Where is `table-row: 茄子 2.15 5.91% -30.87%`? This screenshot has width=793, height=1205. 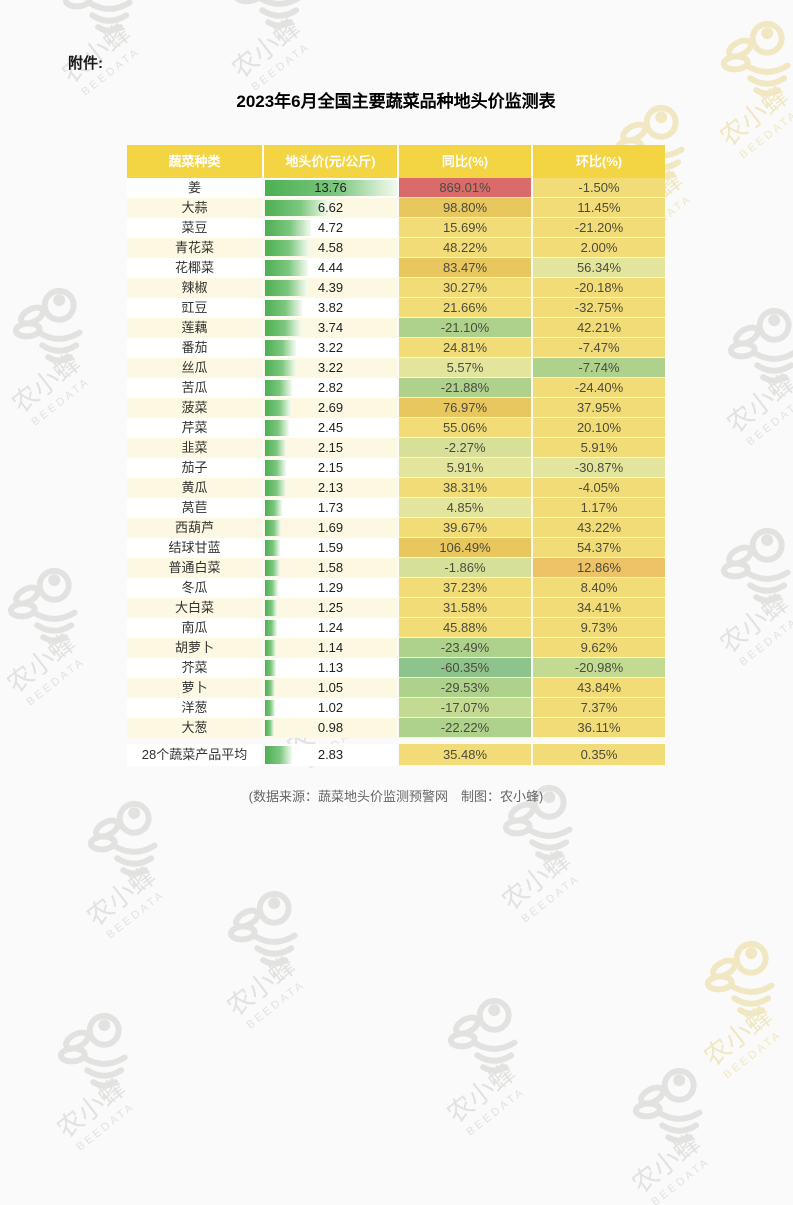 table-row: 茄子 2.15 5.91% -30.87% is located at coordinates (396, 468).